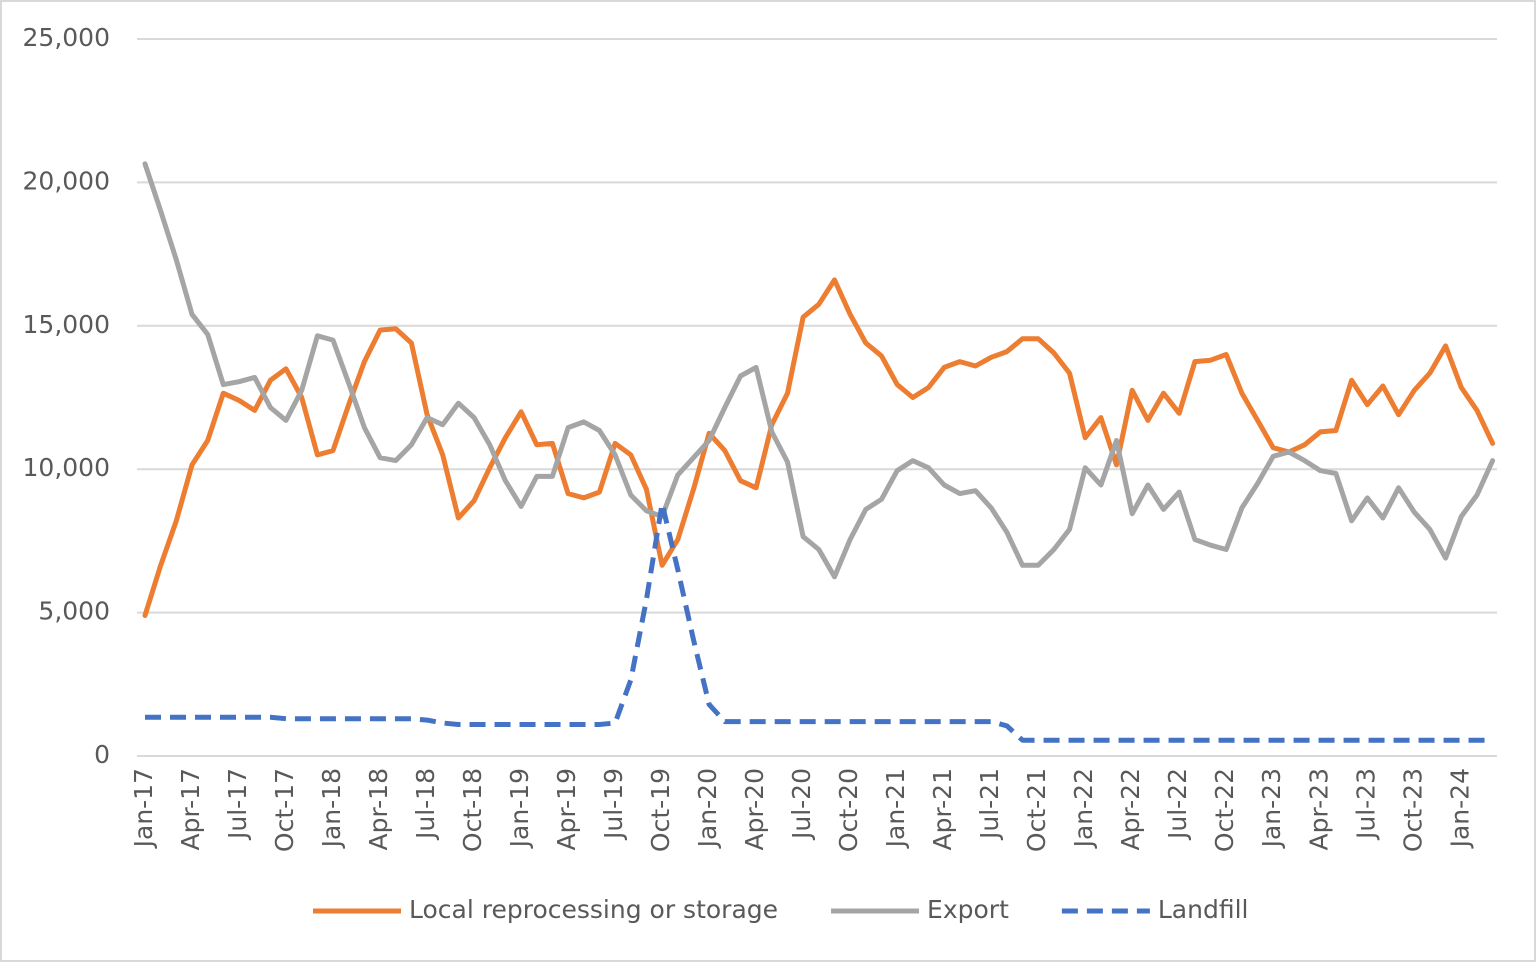 Image resolution: width=1536 pixels, height=962 pixels. What do you see at coordinates (968, 909) in the screenshot?
I see `legend-label: Export` at bounding box center [968, 909].